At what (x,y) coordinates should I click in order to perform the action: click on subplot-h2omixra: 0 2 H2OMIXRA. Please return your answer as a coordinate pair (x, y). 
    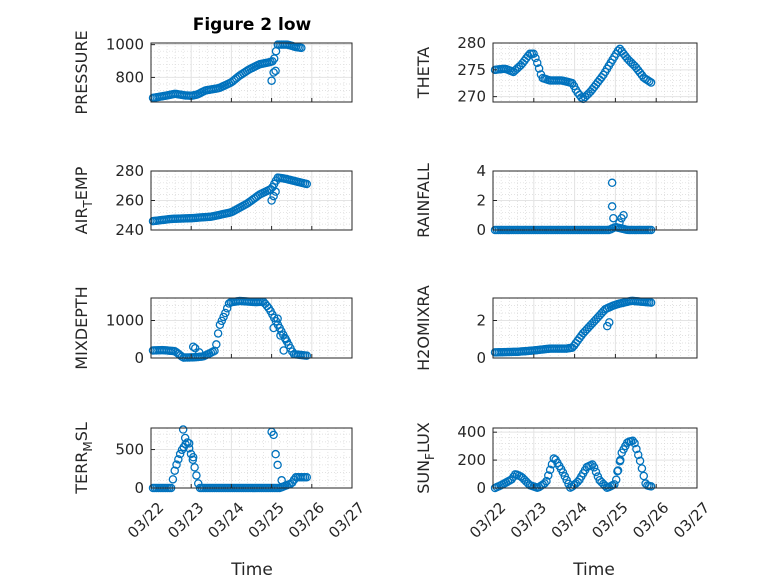
    Looking at the image, I should click on (556, 328).